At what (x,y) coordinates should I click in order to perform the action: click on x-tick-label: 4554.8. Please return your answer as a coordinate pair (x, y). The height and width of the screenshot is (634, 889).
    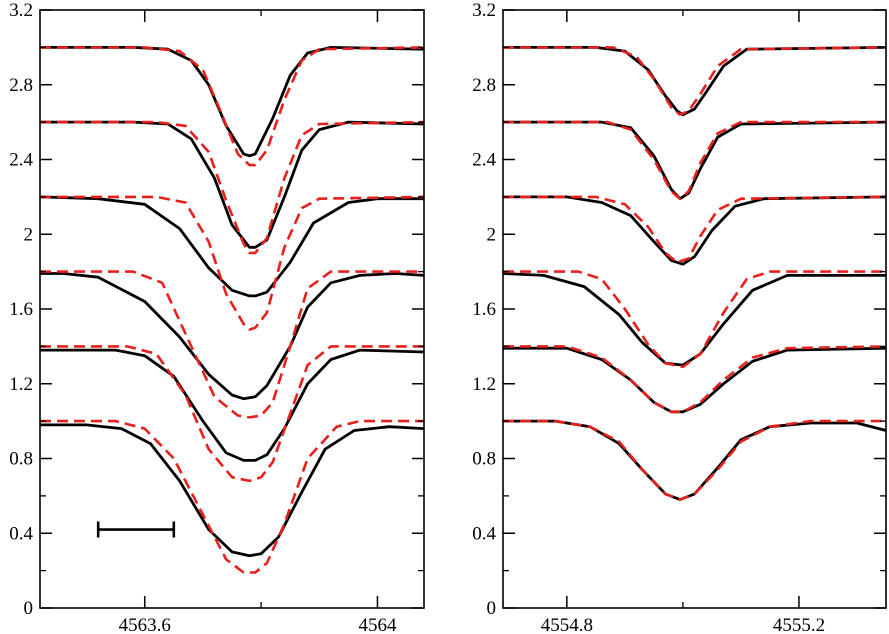
    Looking at the image, I should click on (567, 624).